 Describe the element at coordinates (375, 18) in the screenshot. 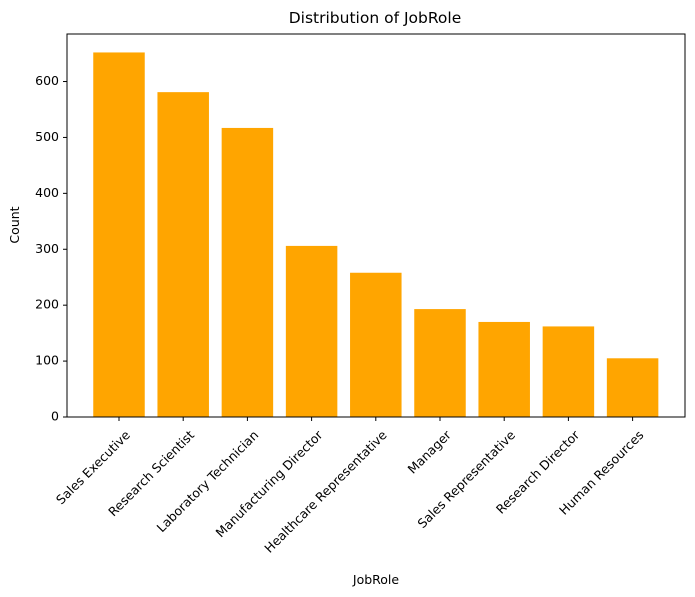

I see `chart-title: Distribution of JobRole` at that location.